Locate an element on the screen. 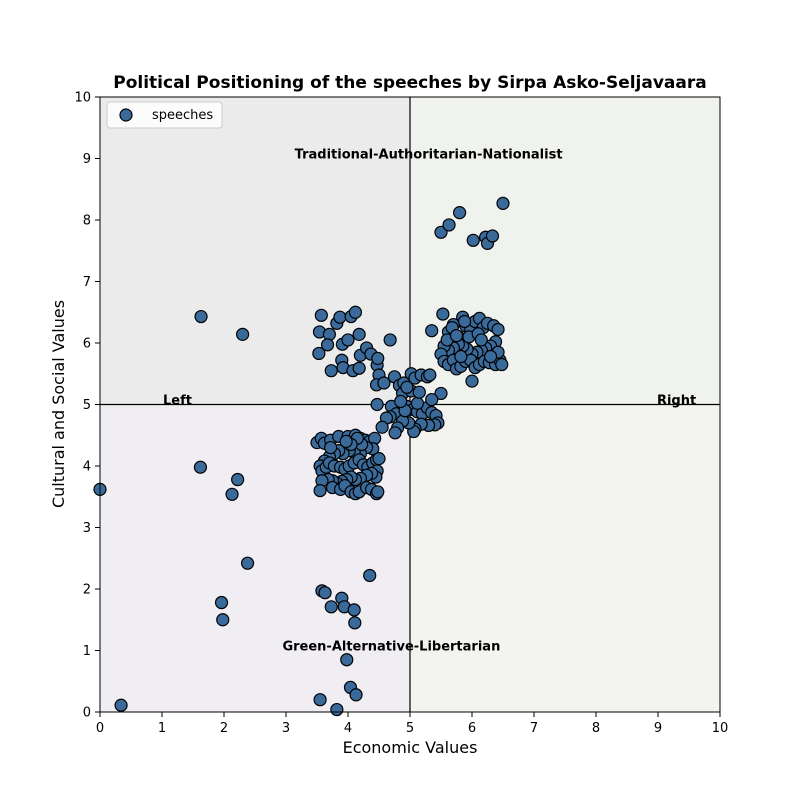  y-tick-label: 7 is located at coordinates (87, 282).